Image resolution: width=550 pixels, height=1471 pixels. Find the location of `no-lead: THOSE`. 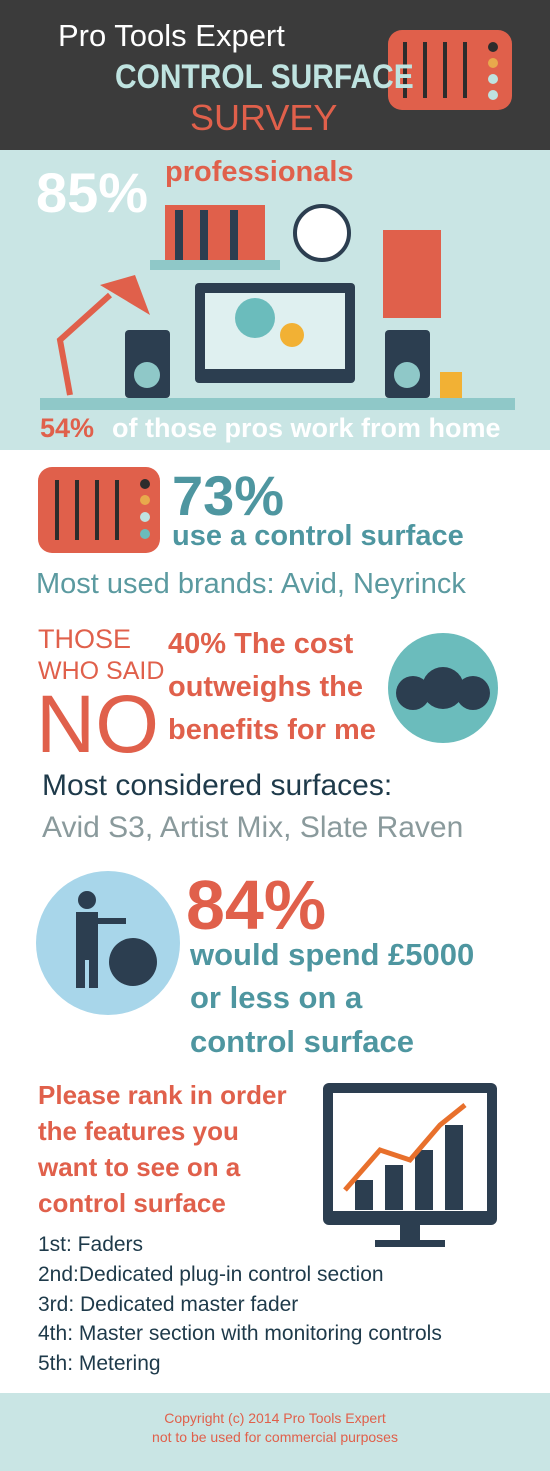

no-lead: THOSE is located at coordinates (85, 639).